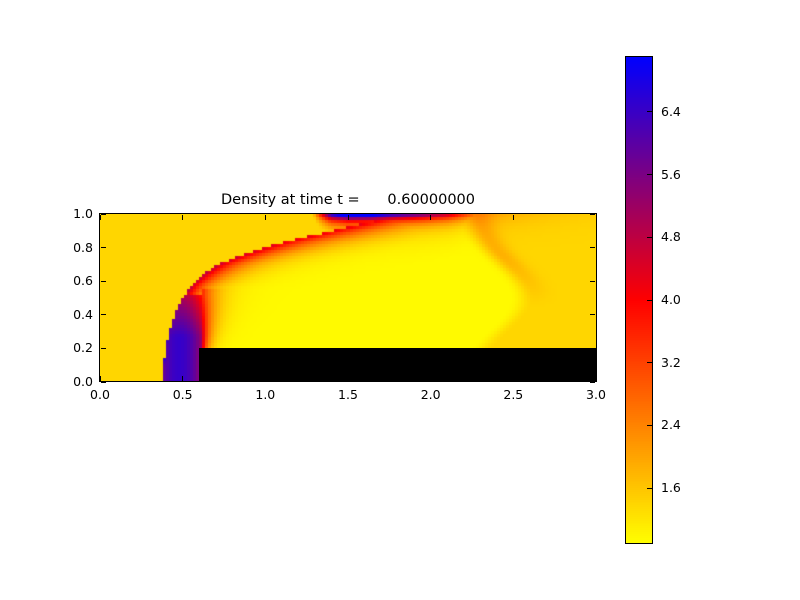 The image size is (800, 600). What do you see at coordinates (671, 174) in the screenshot?
I see `colorbar-tick-label: 5.6` at bounding box center [671, 174].